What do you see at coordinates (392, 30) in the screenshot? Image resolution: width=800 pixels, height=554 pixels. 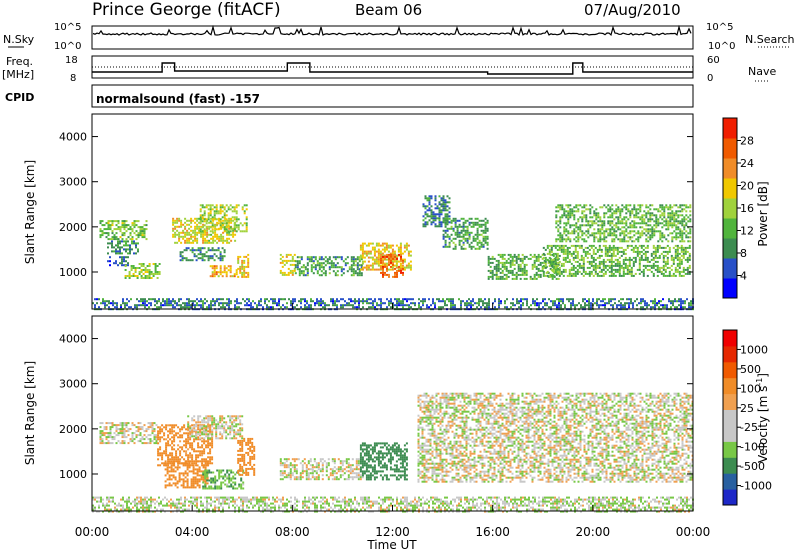 I see `nsky-line` at bounding box center [392, 30].